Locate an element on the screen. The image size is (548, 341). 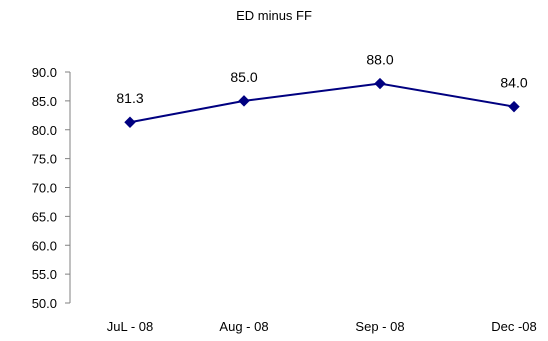
data-label: 88.0 is located at coordinates (379, 60).